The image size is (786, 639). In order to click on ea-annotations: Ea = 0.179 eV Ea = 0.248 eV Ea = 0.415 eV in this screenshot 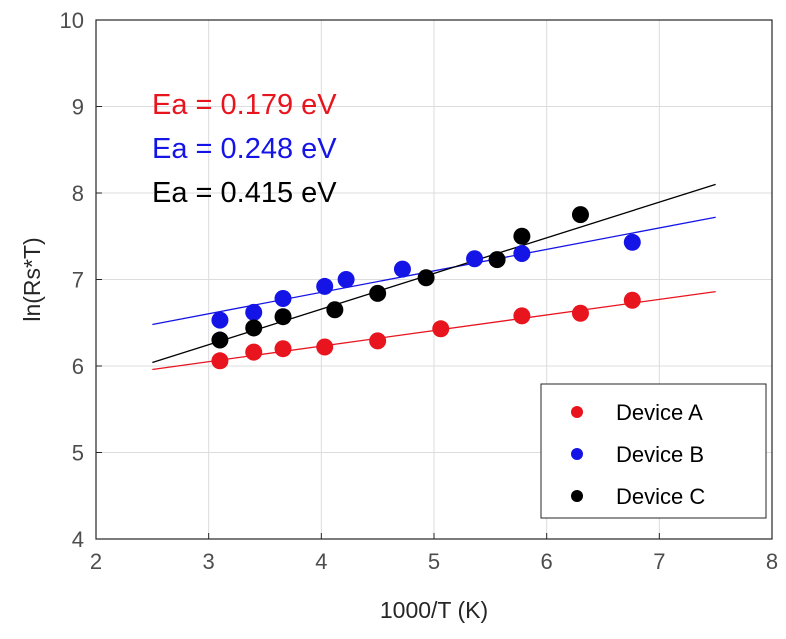, I will do `click(244, 149)`.